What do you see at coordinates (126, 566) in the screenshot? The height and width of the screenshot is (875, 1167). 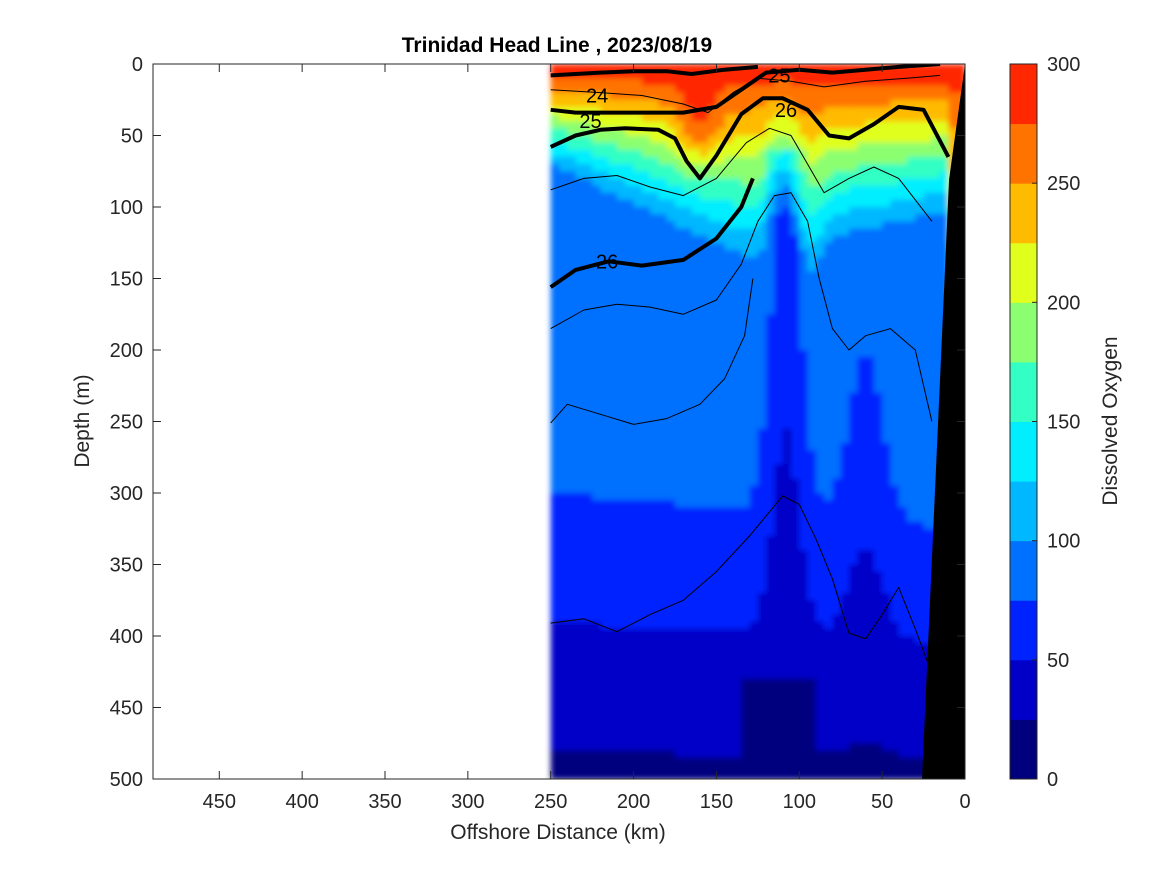 I see `y-tick-label-7: 350` at bounding box center [126, 566].